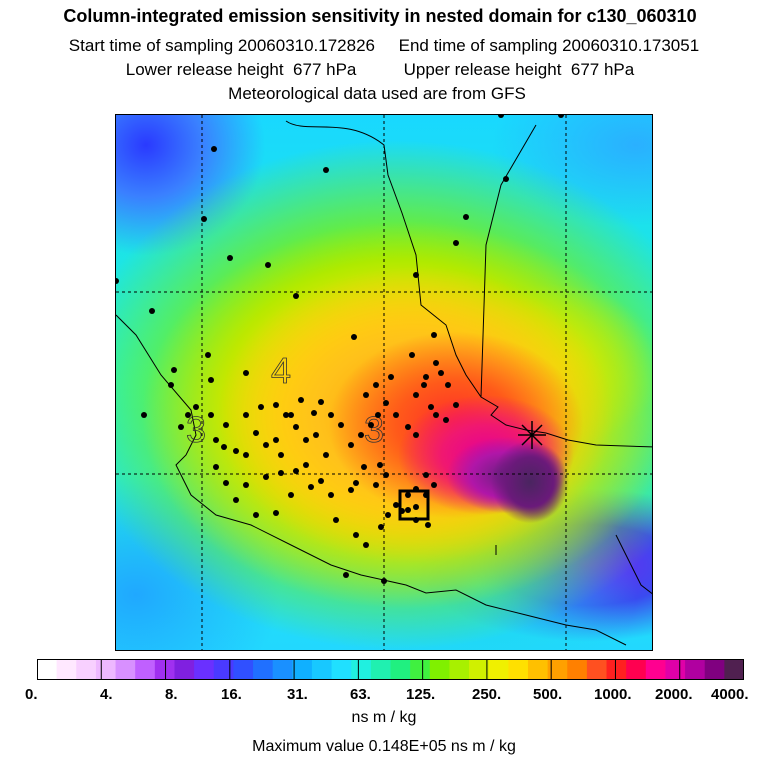  What do you see at coordinates (532, 435) in the screenshot?
I see `release-point-marker` at bounding box center [532, 435].